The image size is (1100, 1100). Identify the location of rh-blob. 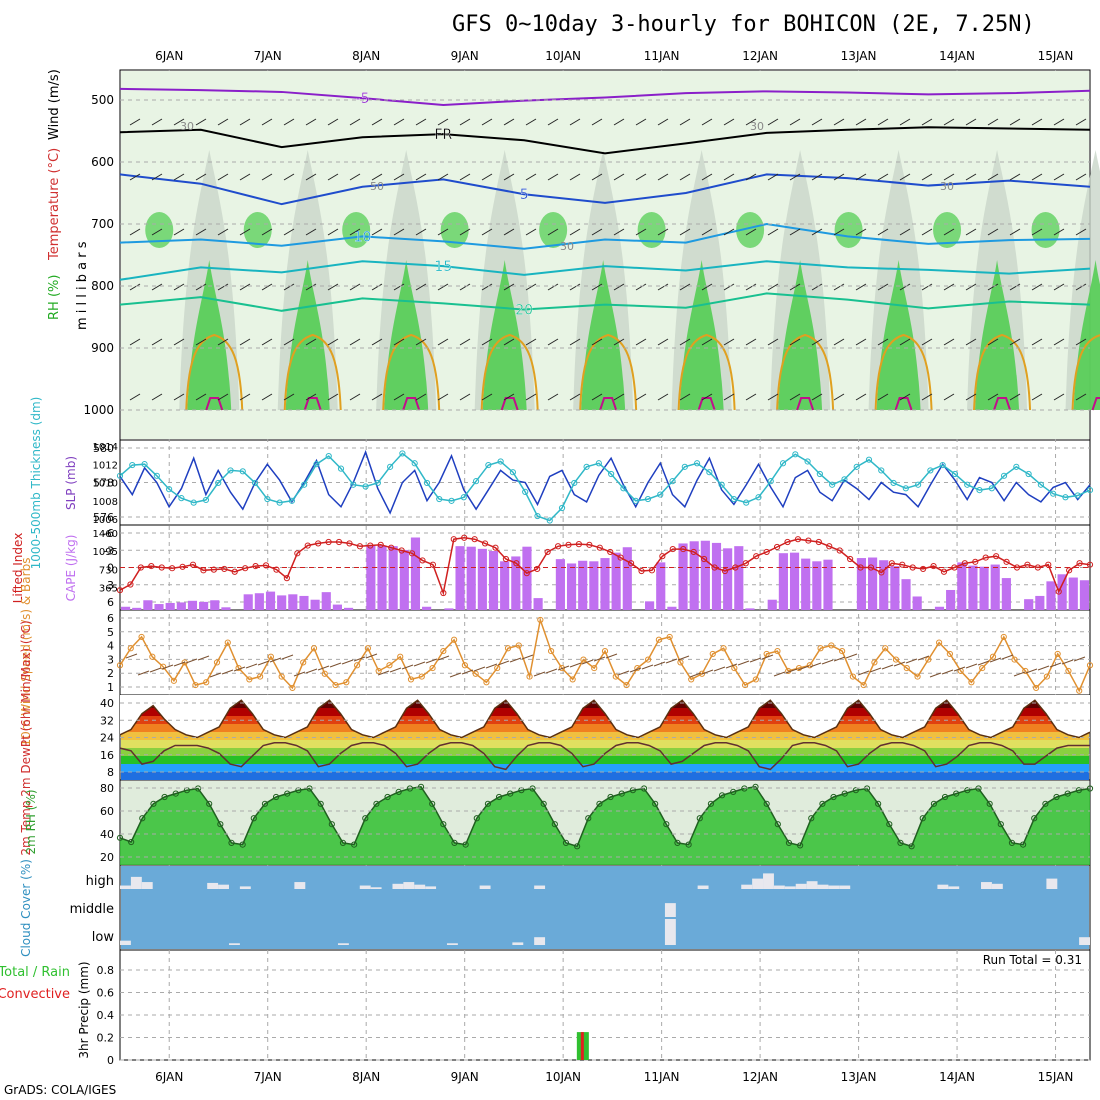
(257, 230).